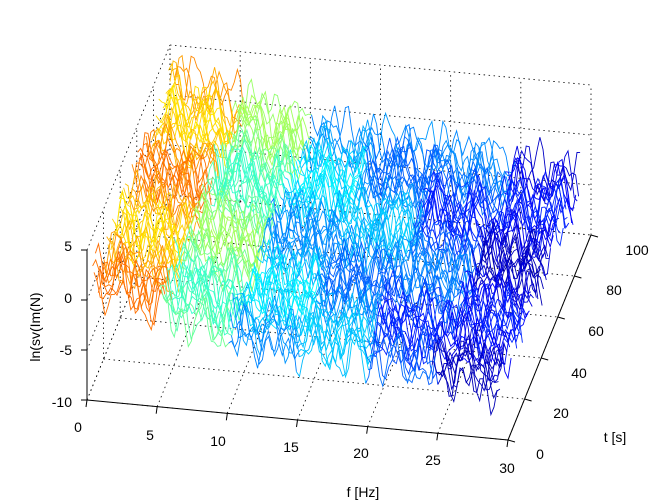 This screenshot has height=504, width=672. What do you see at coordinates (637, 250) in the screenshot?
I see `y-tick-label: 100` at bounding box center [637, 250].